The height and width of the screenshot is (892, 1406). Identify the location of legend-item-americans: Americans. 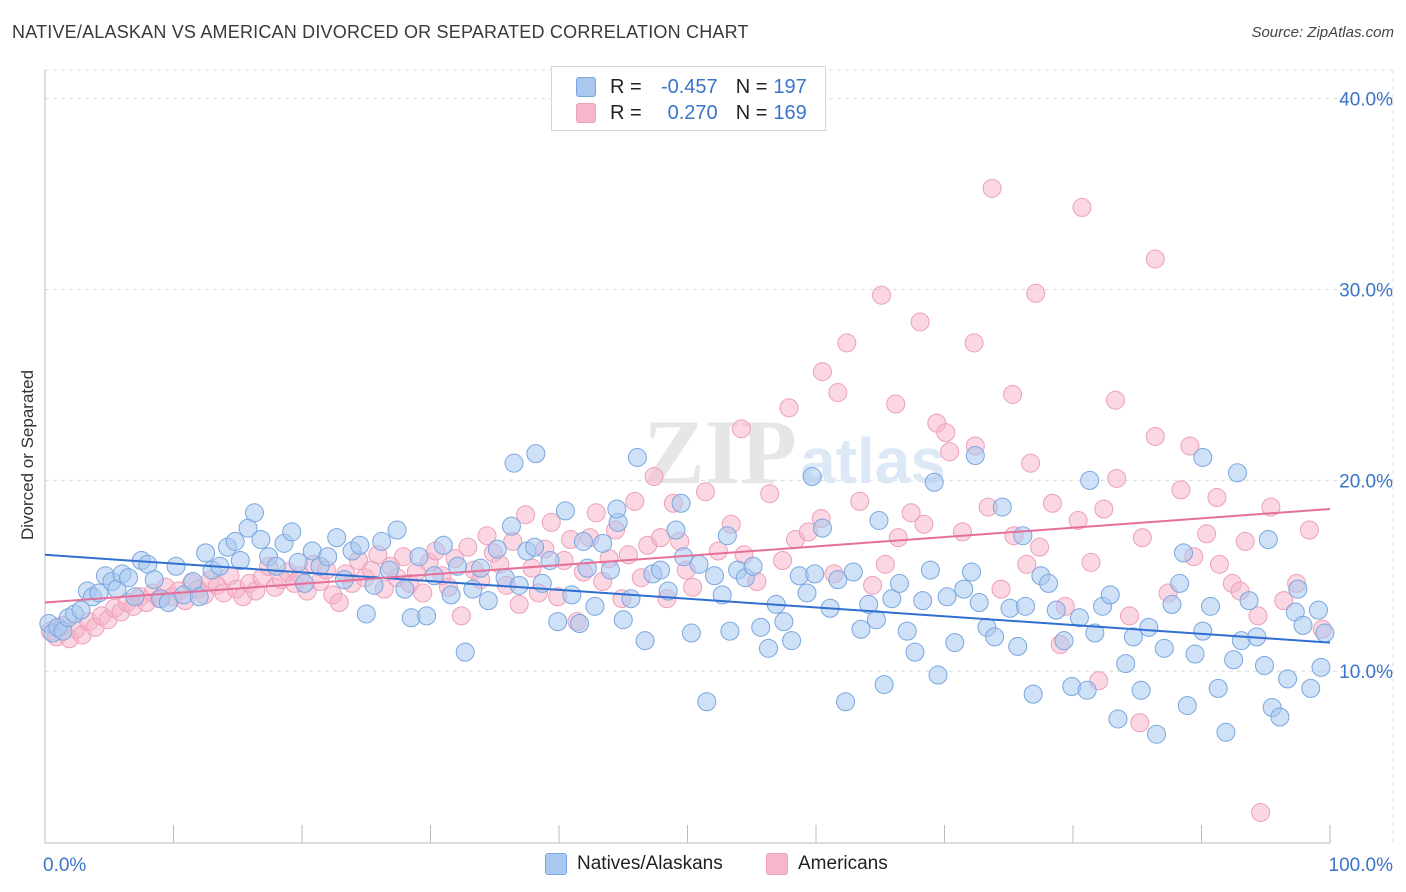
(827, 864).